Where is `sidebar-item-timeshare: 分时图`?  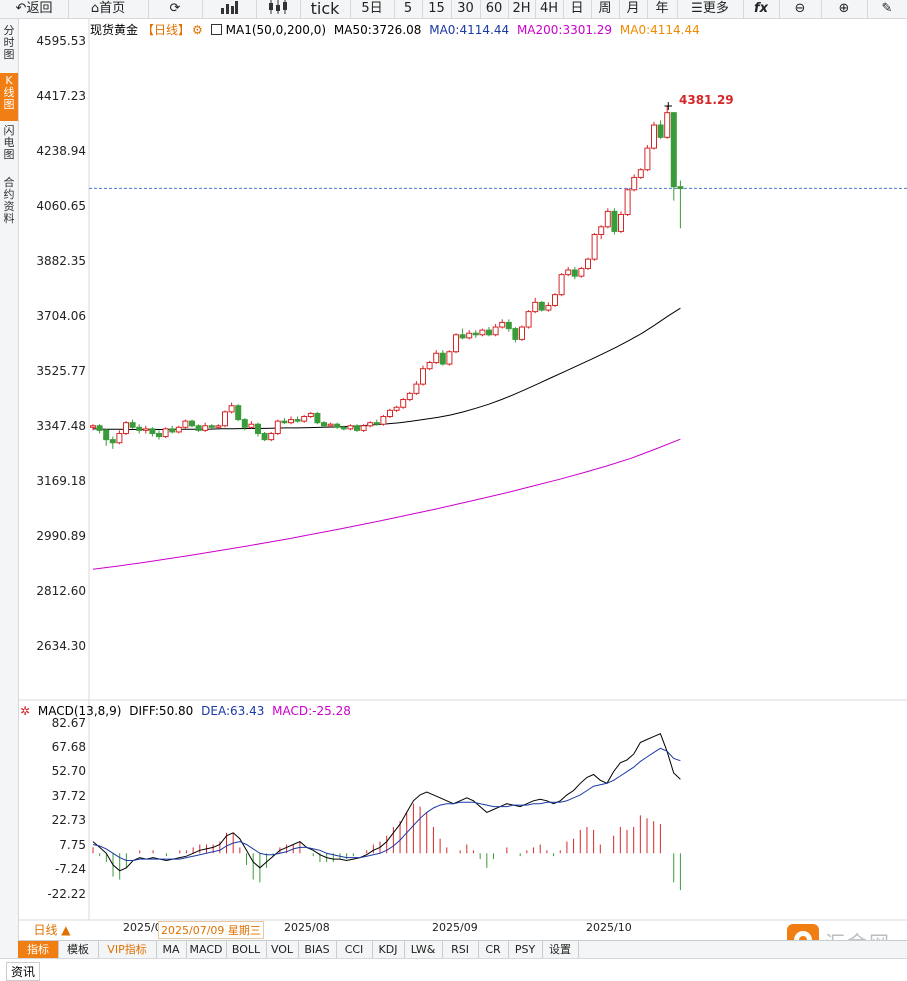
sidebar-item-timeshare: 分时图 is located at coordinates (9, 42).